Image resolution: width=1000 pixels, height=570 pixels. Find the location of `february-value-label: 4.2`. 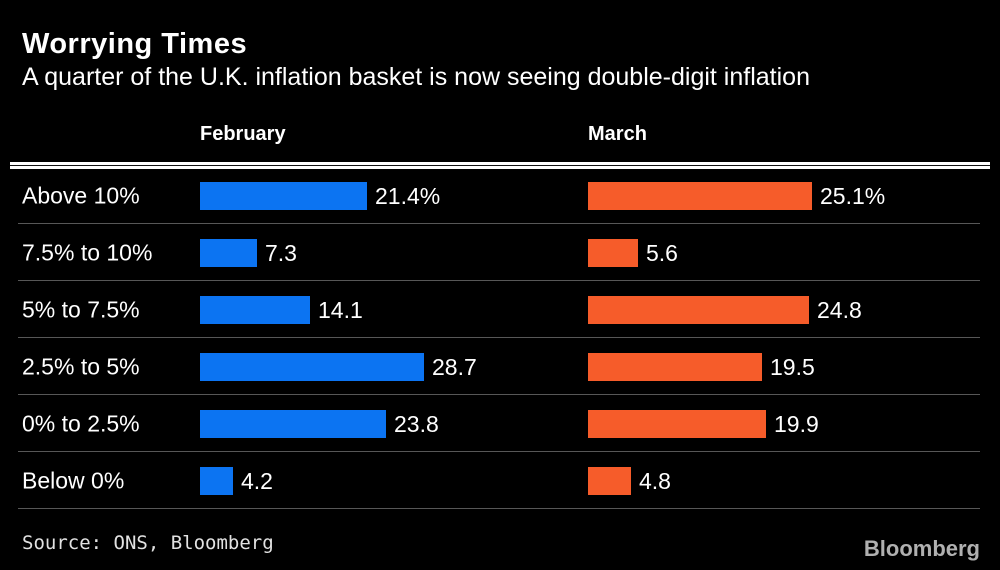

february-value-label: 4.2 is located at coordinates (257, 480).